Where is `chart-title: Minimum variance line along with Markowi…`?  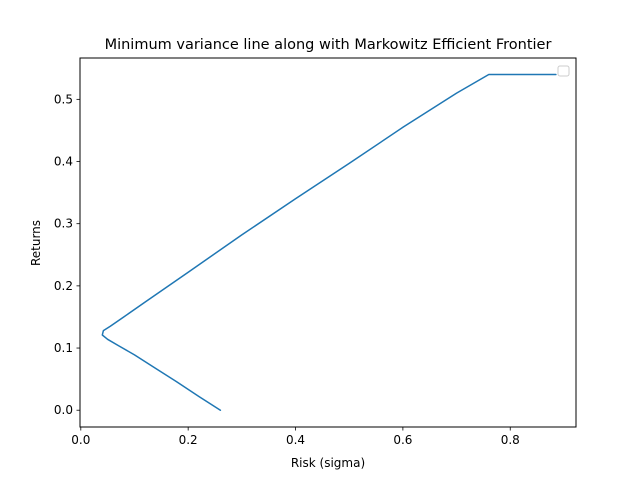
chart-title: Minimum variance line along with Markowi… is located at coordinates (328, 45).